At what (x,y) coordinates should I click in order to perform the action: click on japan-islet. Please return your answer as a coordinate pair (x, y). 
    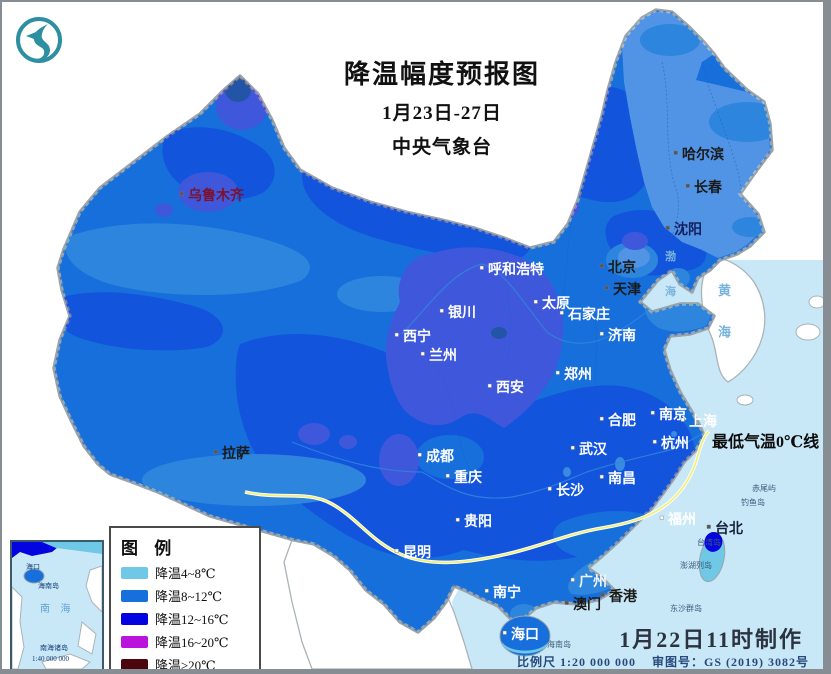
    Looking at the image, I should click on (815, 302).